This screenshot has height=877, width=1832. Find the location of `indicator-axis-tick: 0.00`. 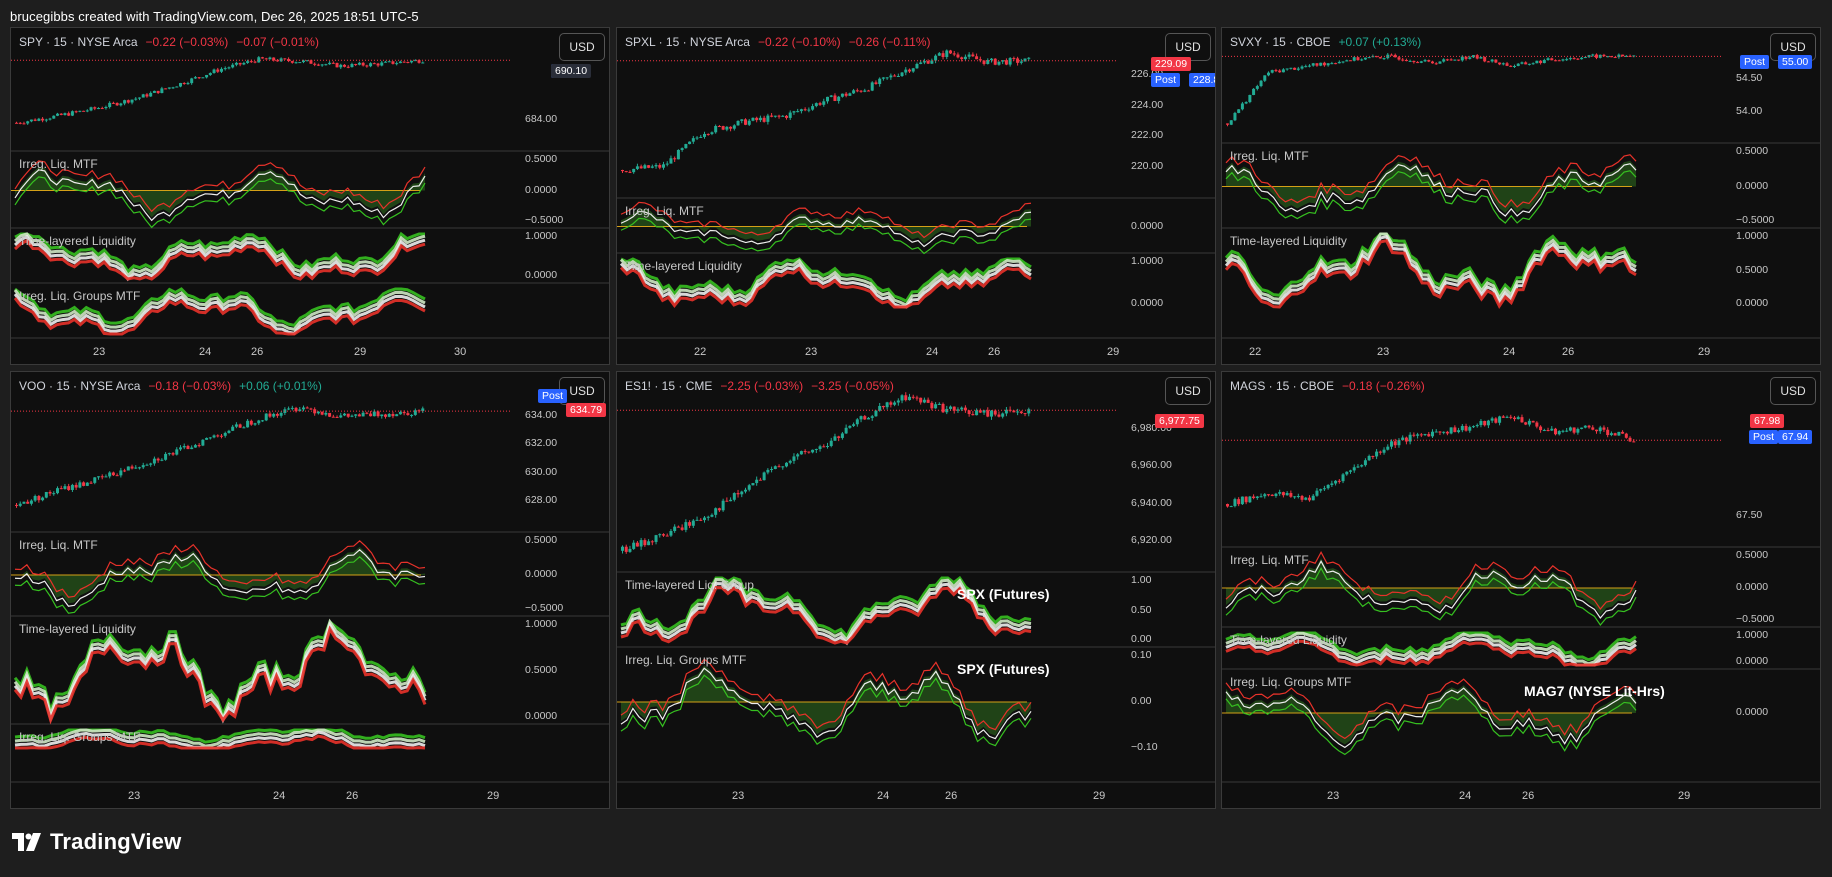

indicator-axis-tick: 0.00 is located at coordinates (1141, 701).